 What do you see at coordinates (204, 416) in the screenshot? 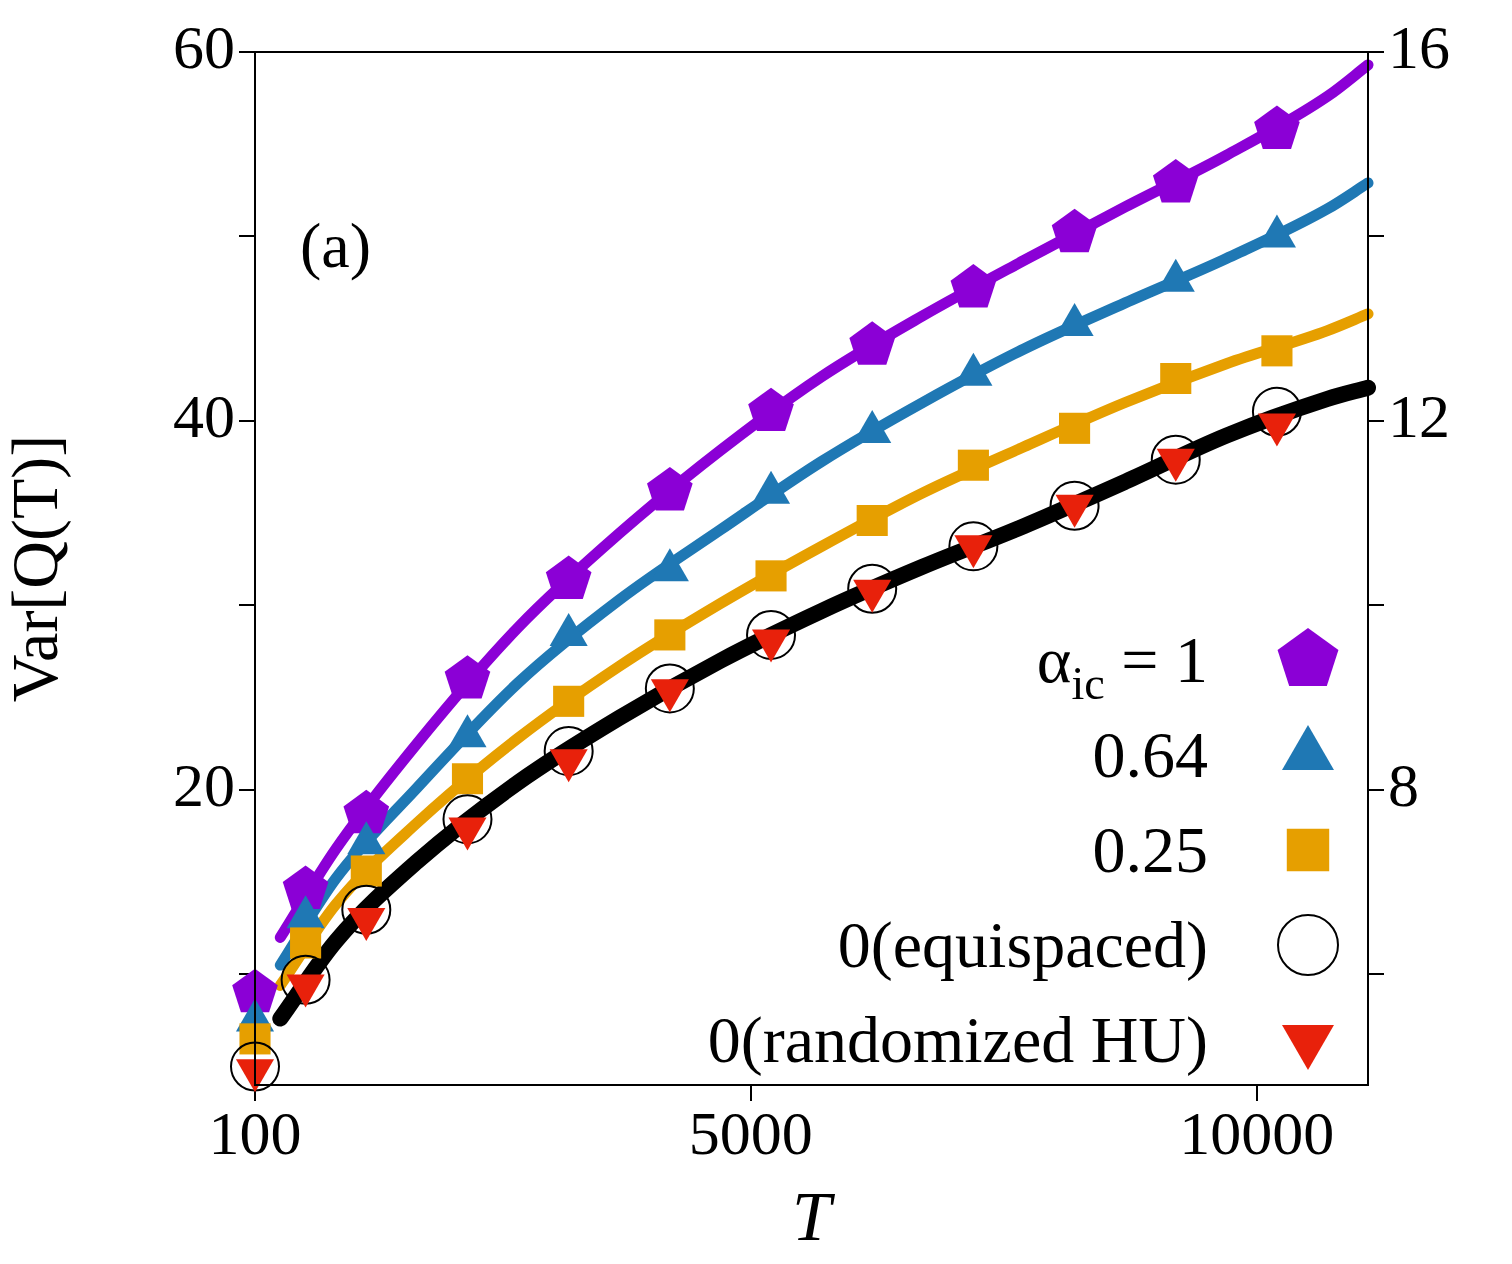
I see `y-tick-label: 40` at bounding box center [204, 416].